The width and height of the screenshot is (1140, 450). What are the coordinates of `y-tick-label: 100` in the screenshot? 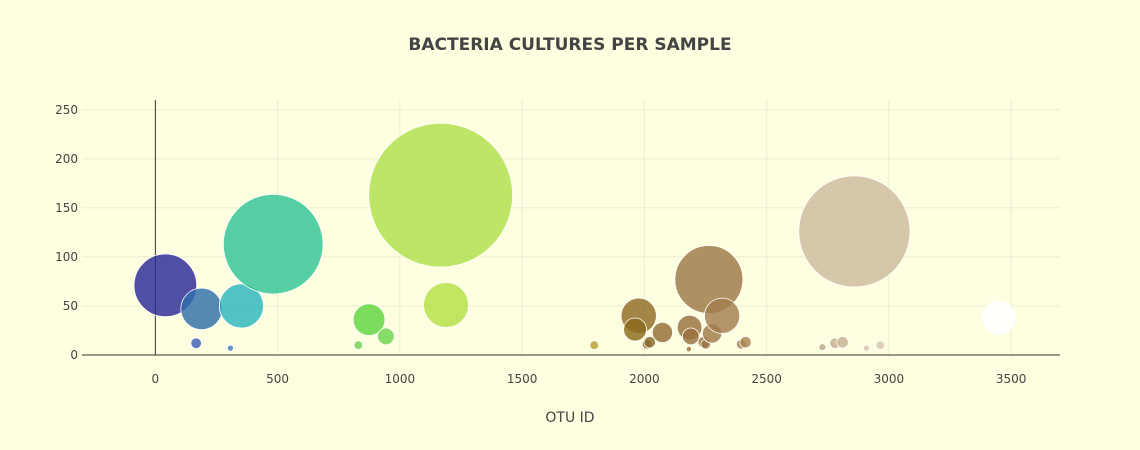 It's located at (66, 257).